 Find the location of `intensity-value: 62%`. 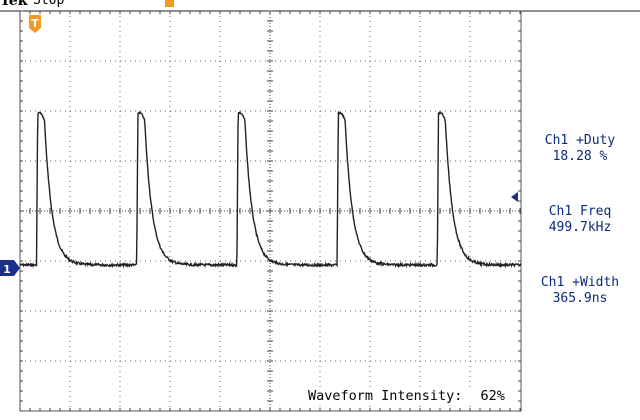

intensity-value: 62% is located at coordinates (492, 396).